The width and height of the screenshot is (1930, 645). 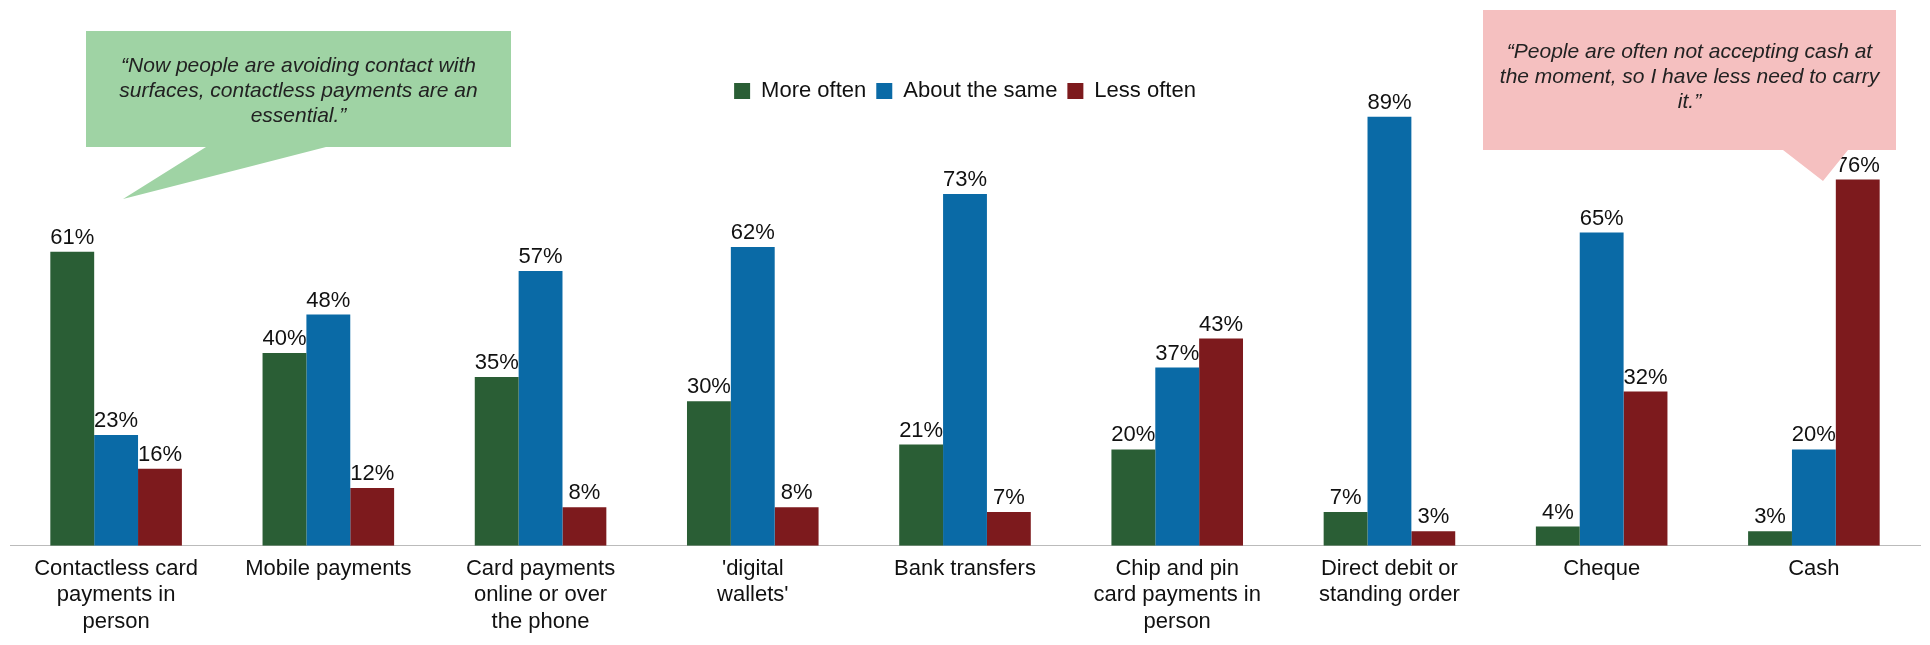 What do you see at coordinates (752, 581) in the screenshot?
I see `x-tick-label: 'digital wallets'` at bounding box center [752, 581].